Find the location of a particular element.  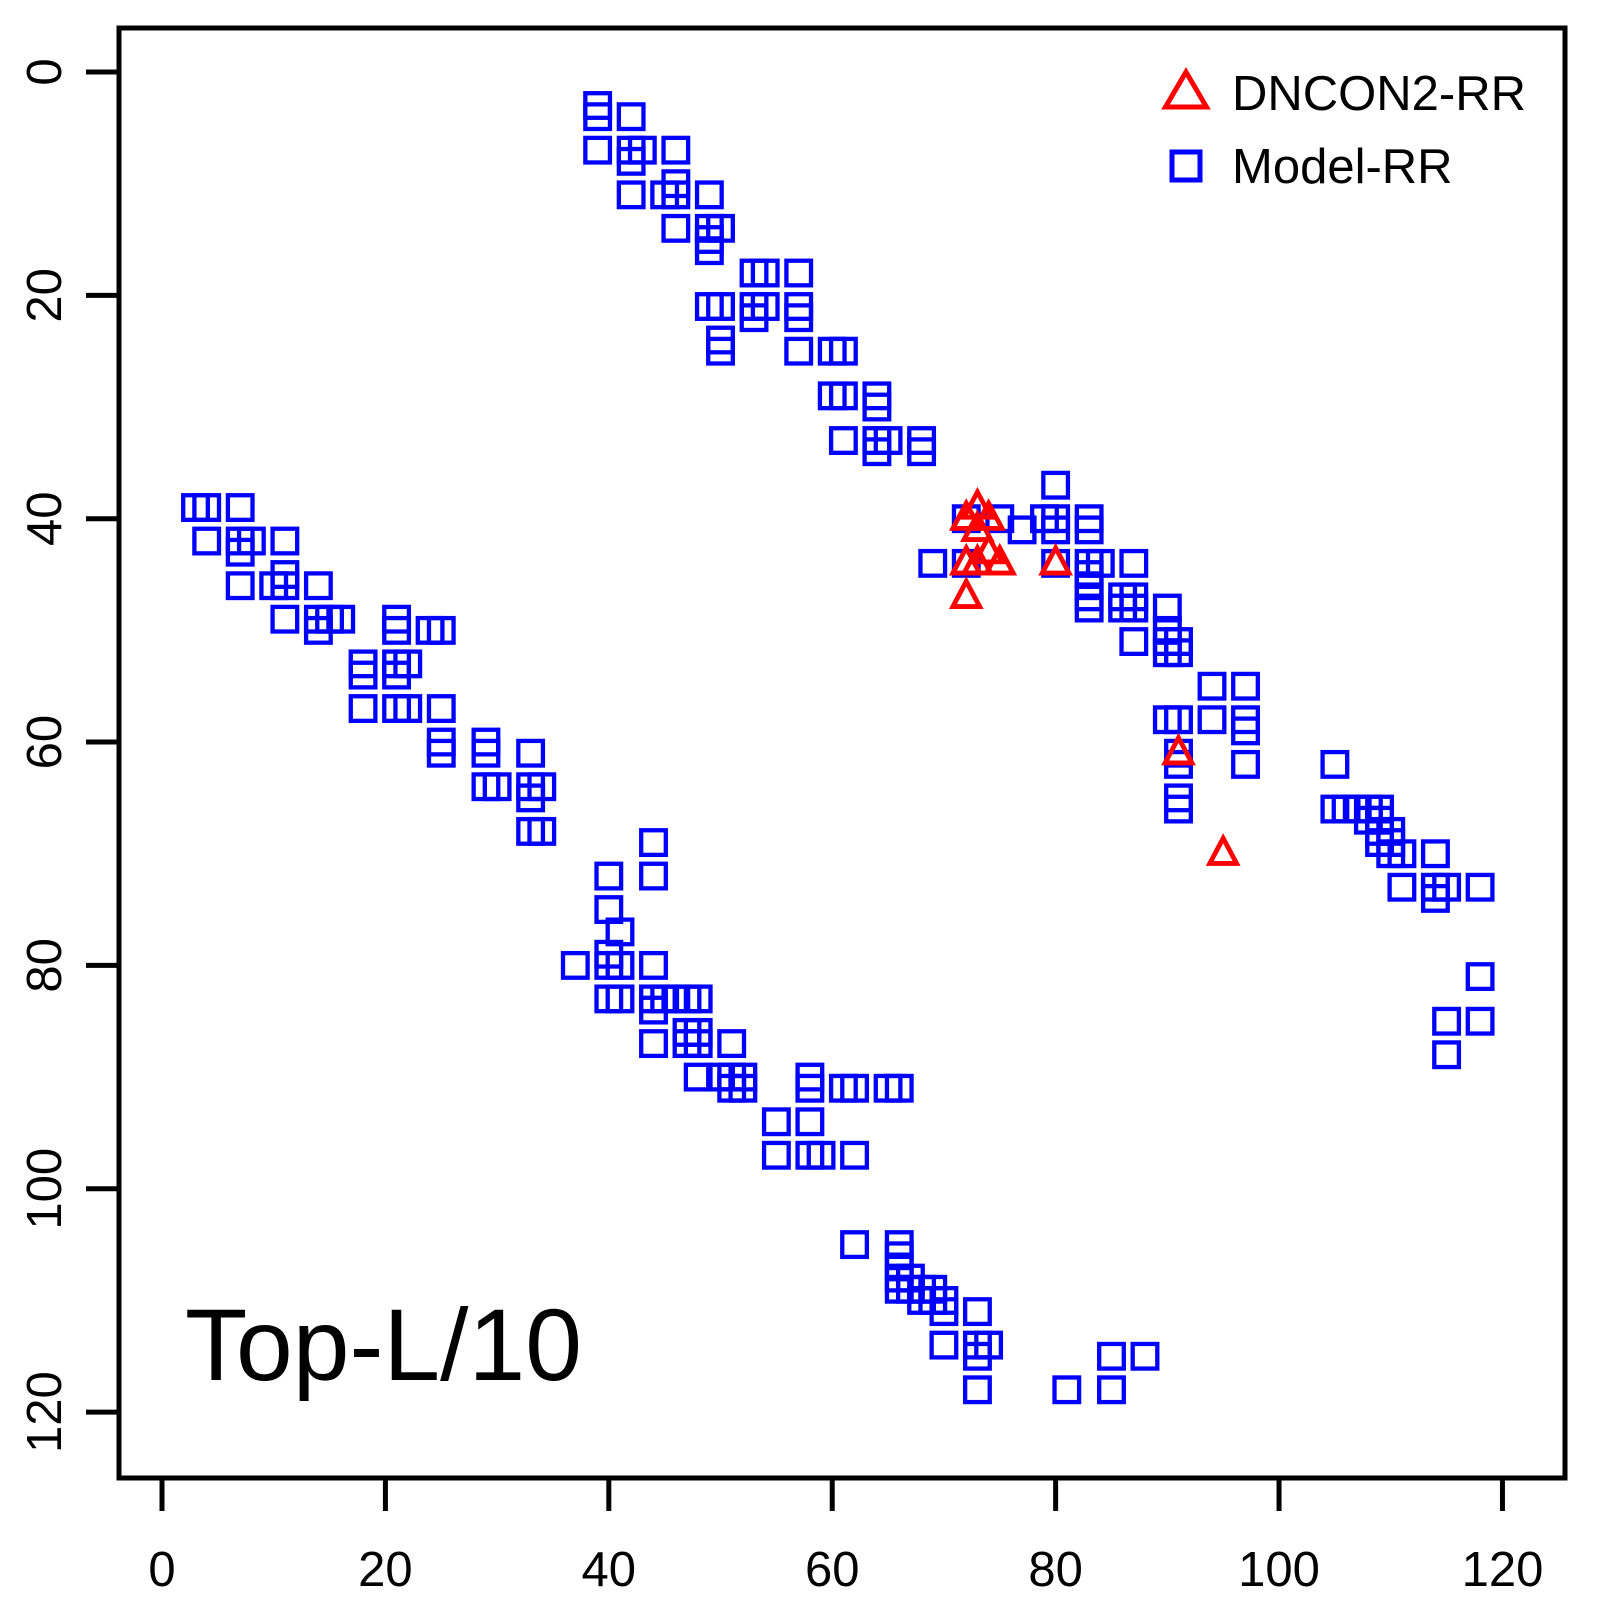

x-tick-label: 80 is located at coordinates (1055, 1570).